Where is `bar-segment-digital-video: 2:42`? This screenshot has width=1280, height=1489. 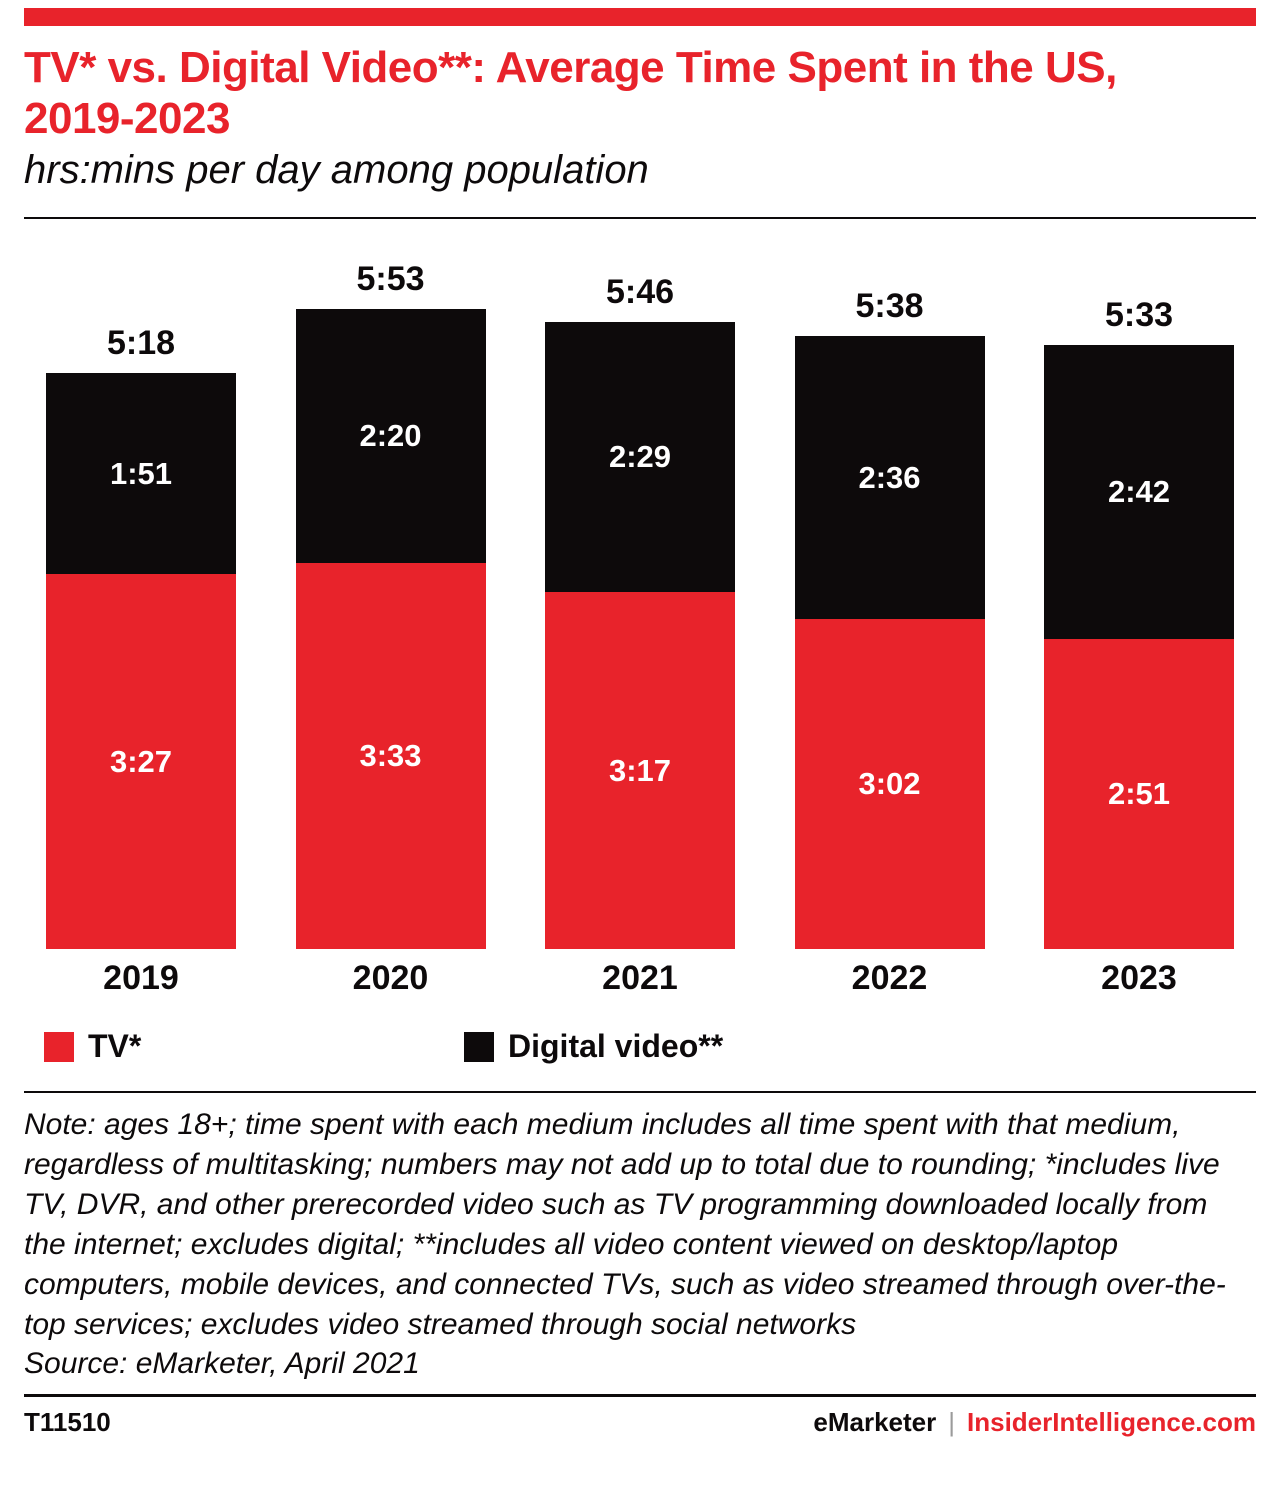 bar-segment-digital-video: 2:42 is located at coordinates (1139, 492).